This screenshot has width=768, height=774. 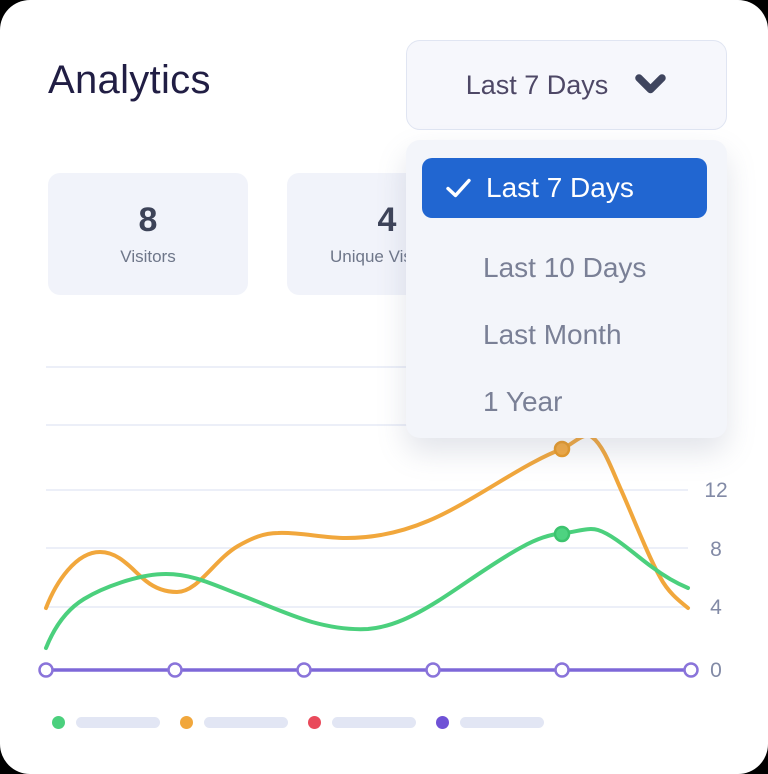 I want to click on red-series-swatch, so click(x=314, y=722).